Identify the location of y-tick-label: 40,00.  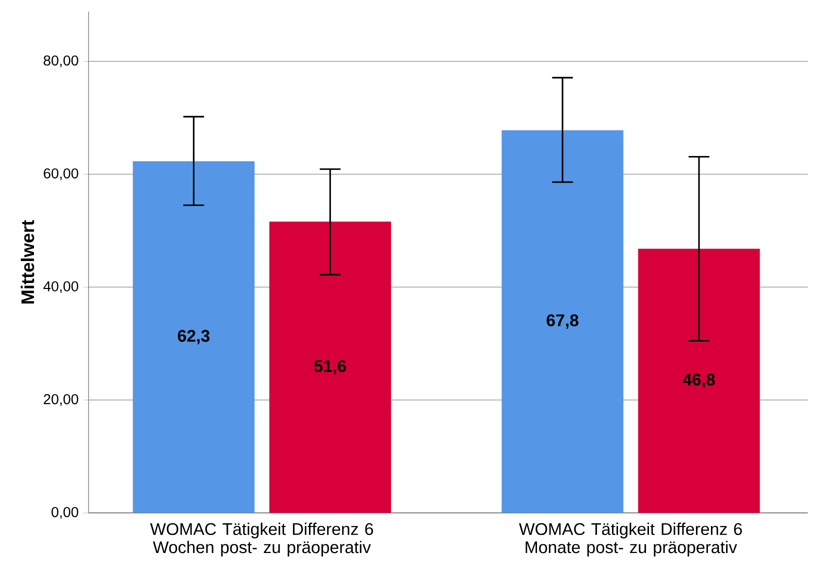
(60, 287).